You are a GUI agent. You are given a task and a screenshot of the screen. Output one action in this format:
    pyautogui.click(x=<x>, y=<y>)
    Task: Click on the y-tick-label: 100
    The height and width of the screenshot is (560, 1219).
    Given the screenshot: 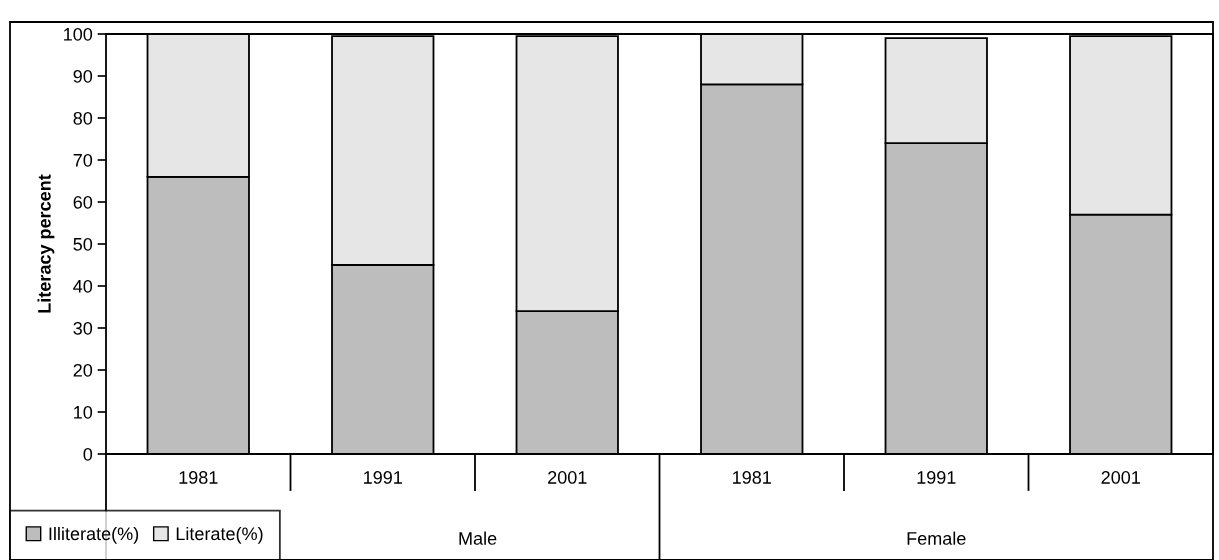 What is the action you would take?
    pyautogui.click(x=78, y=34)
    